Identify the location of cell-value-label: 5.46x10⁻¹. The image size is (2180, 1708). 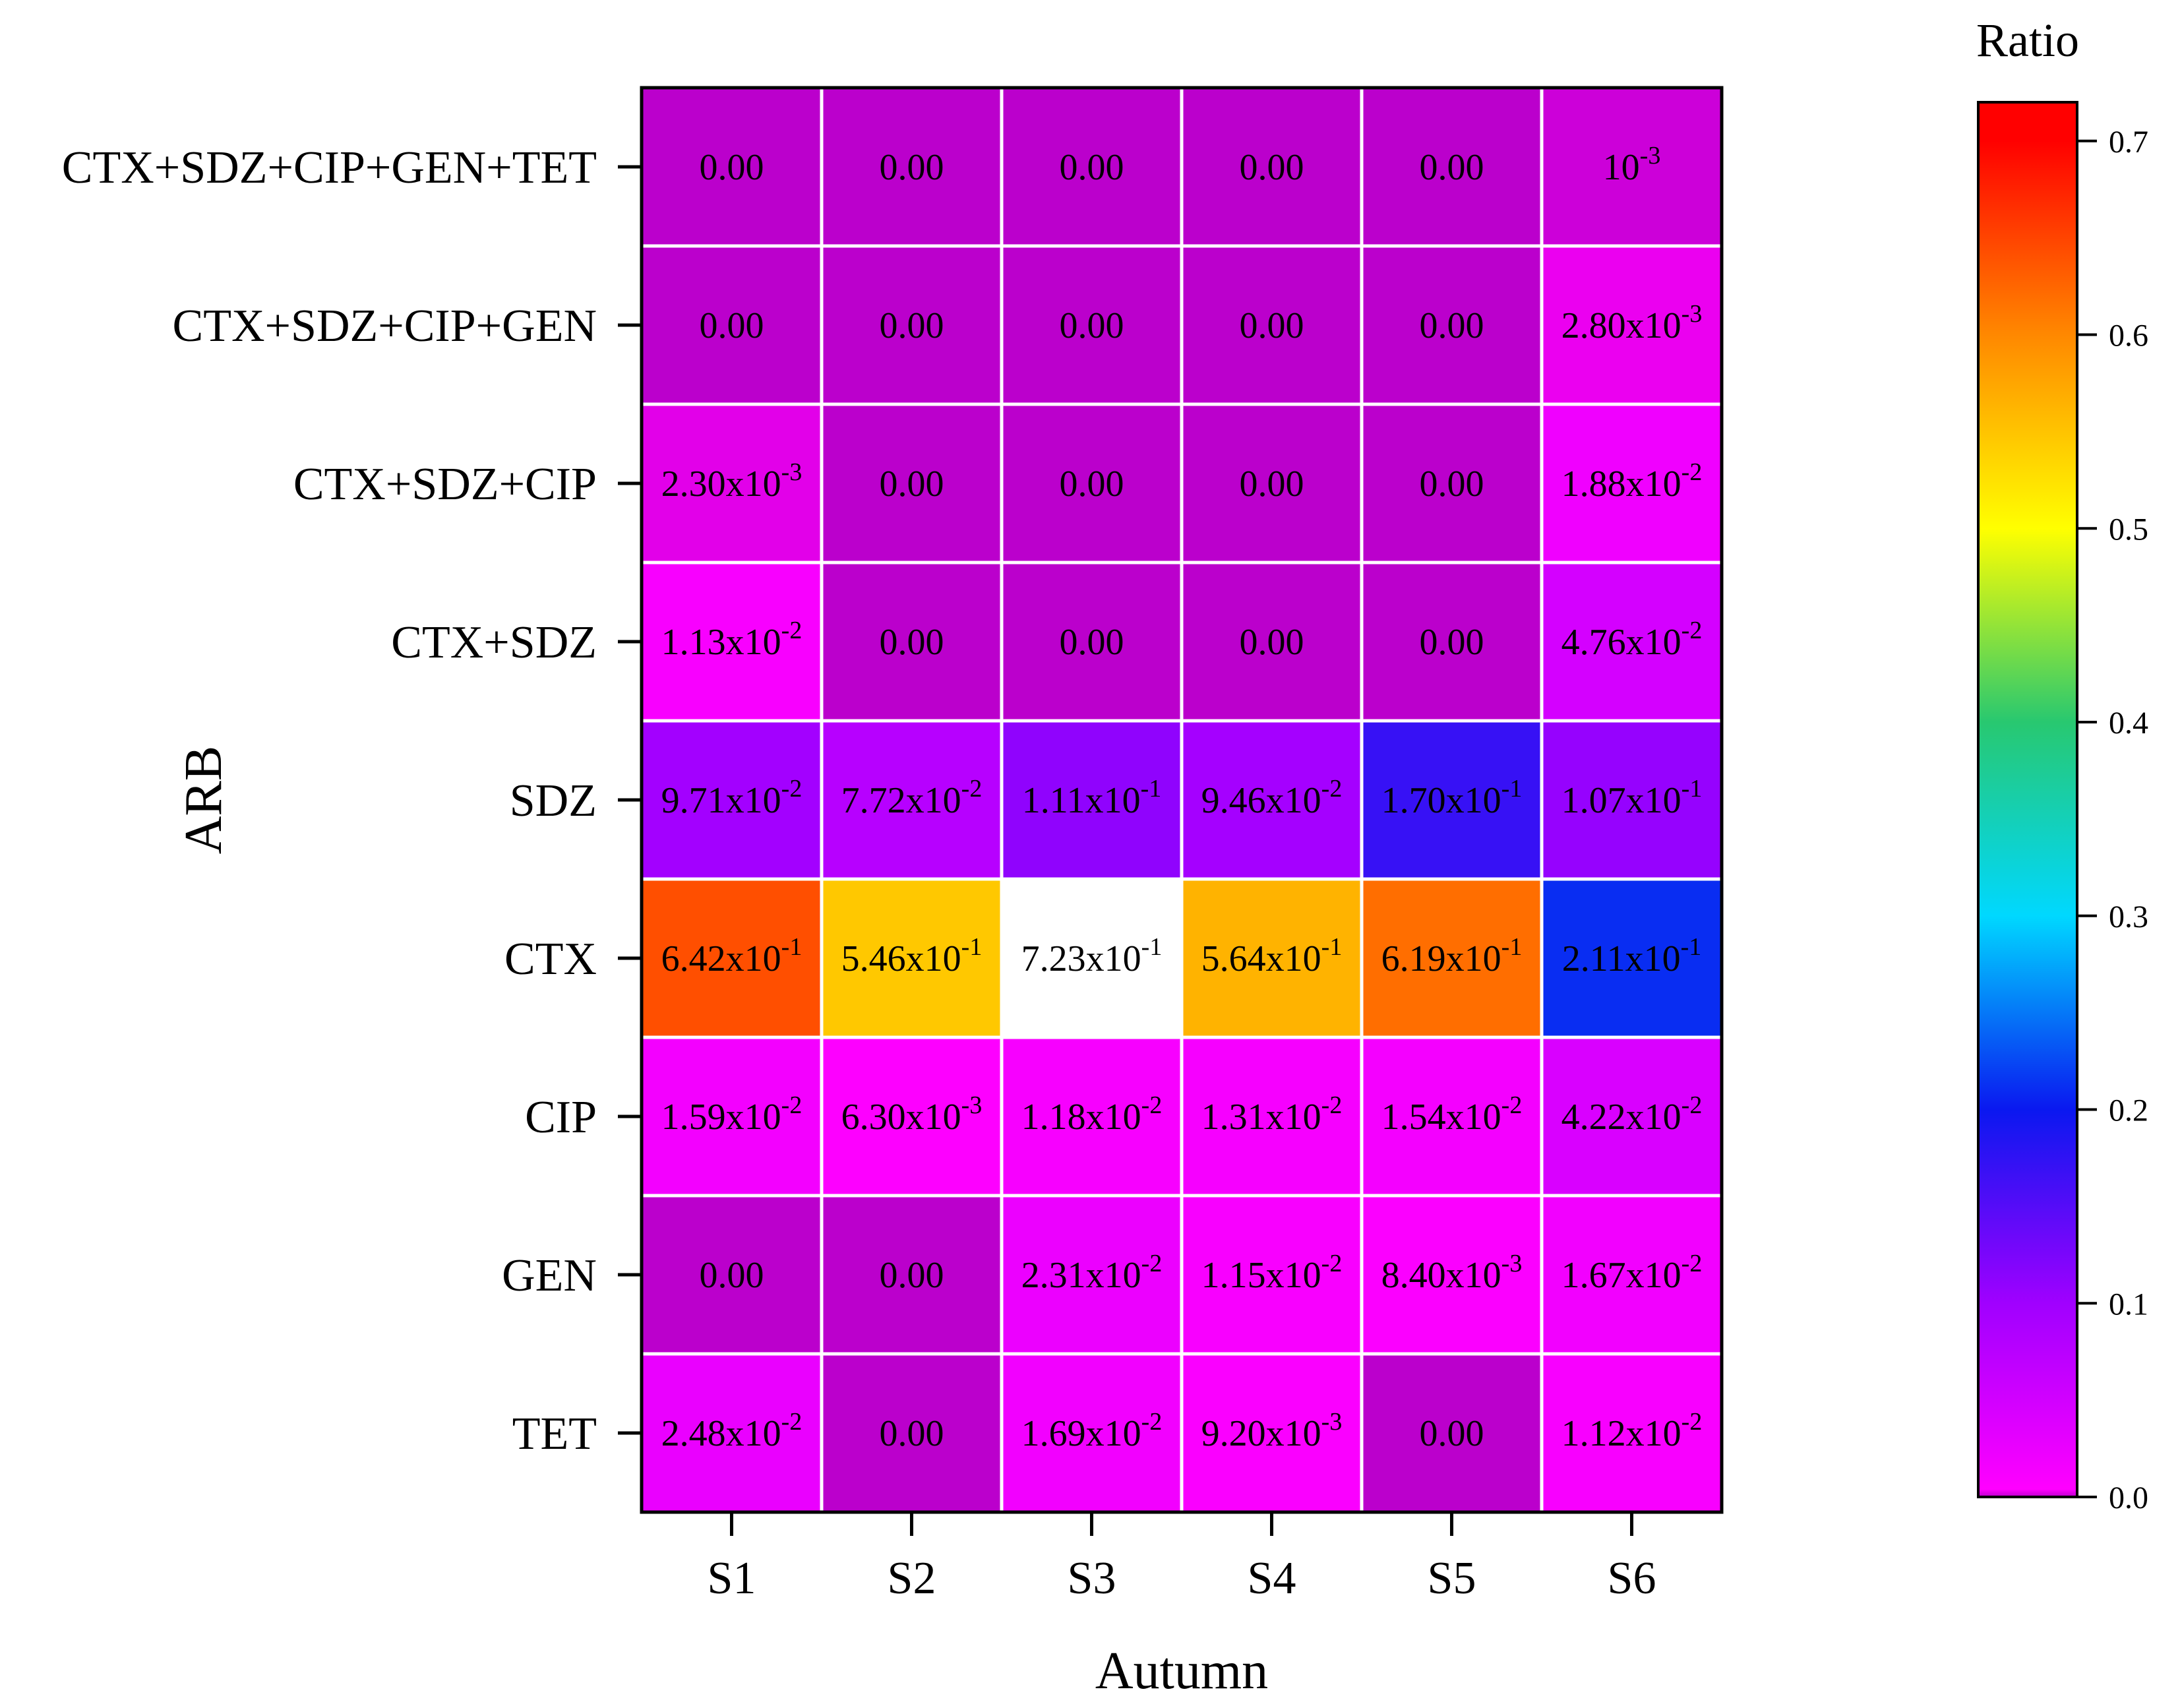
(912, 956).